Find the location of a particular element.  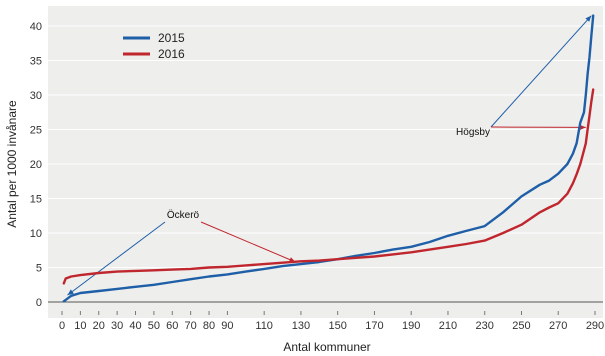

y-axis-title: Antal per 1000 invånare is located at coordinates (12, 164).